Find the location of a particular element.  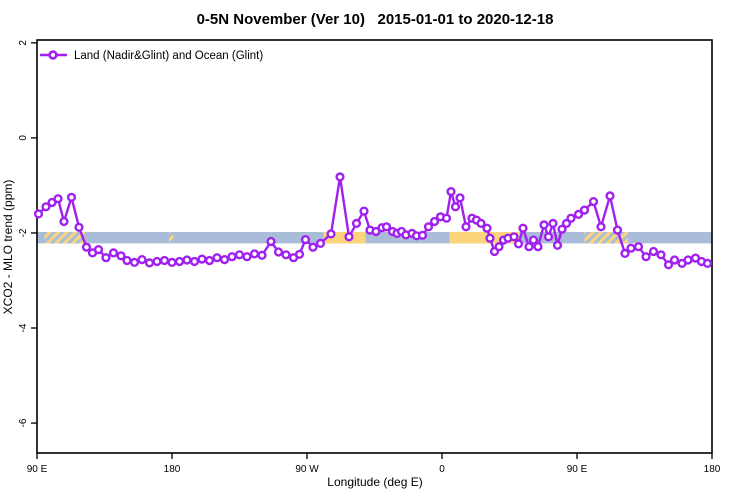

y-tick-label: 2 is located at coordinates (23, 43).